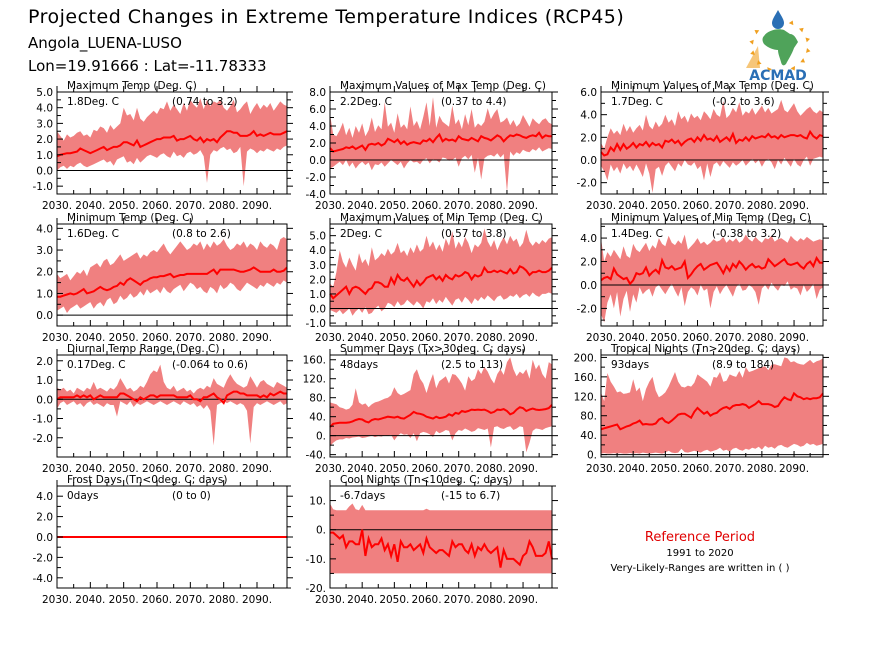 The height and width of the screenshot is (659, 879). What do you see at coordinates (43, 579) in the screenshot?
I see `y-tick-label: -4.0` at bounding box center [43, 579].